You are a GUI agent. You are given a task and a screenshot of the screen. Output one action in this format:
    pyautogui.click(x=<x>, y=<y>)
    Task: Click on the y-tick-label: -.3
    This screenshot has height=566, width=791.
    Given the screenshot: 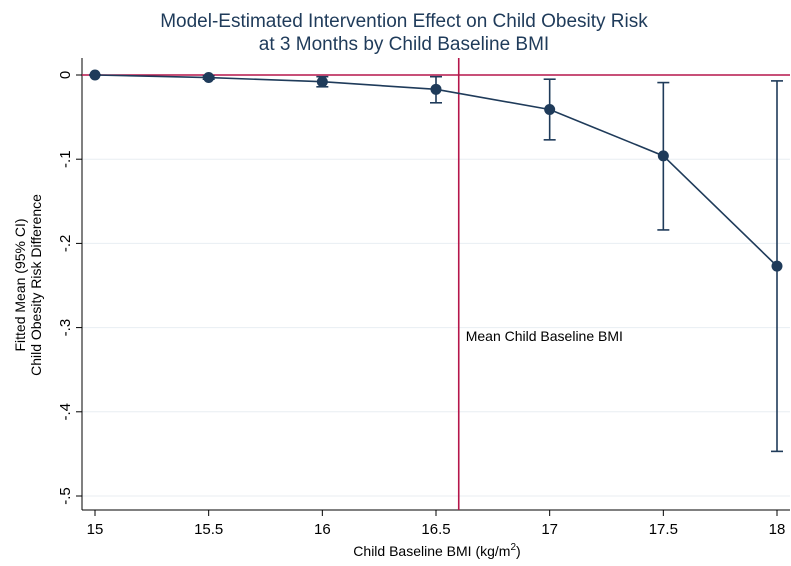 What is the action you would take?
    pyautogui.click(x=65, y=328)
    